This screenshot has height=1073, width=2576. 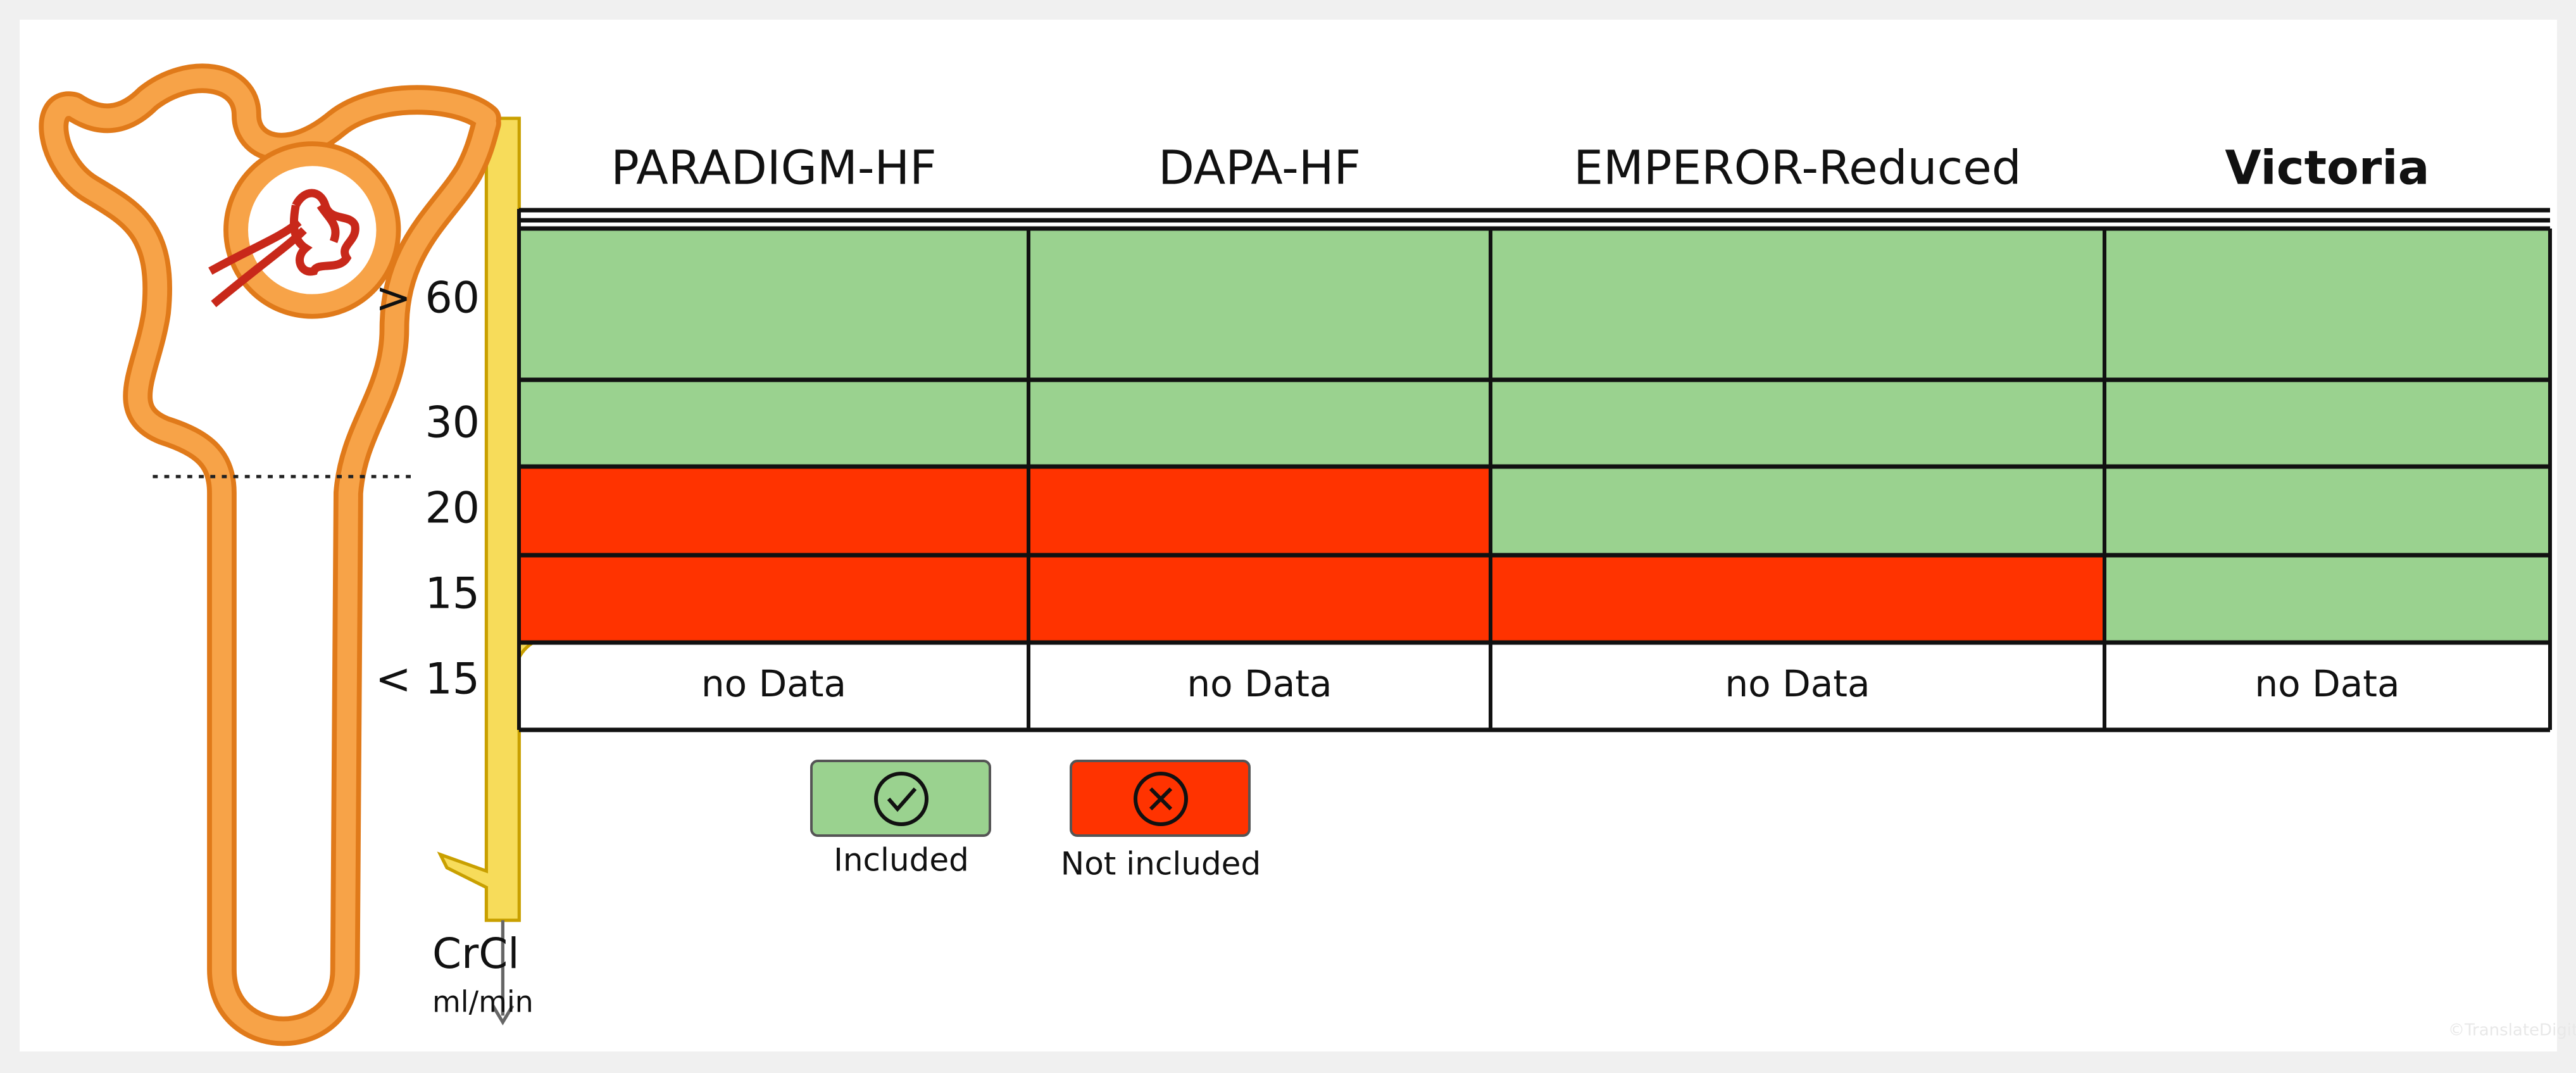 What do you see at coordinates (2512, 1030) in the screenshot?
I see `watermark: ©TranslateDigital` at bounding box center [2512, 1030].